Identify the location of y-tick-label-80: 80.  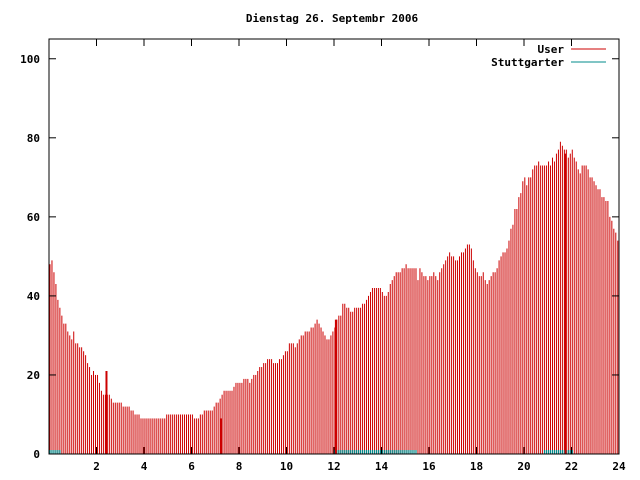
(33, 138).